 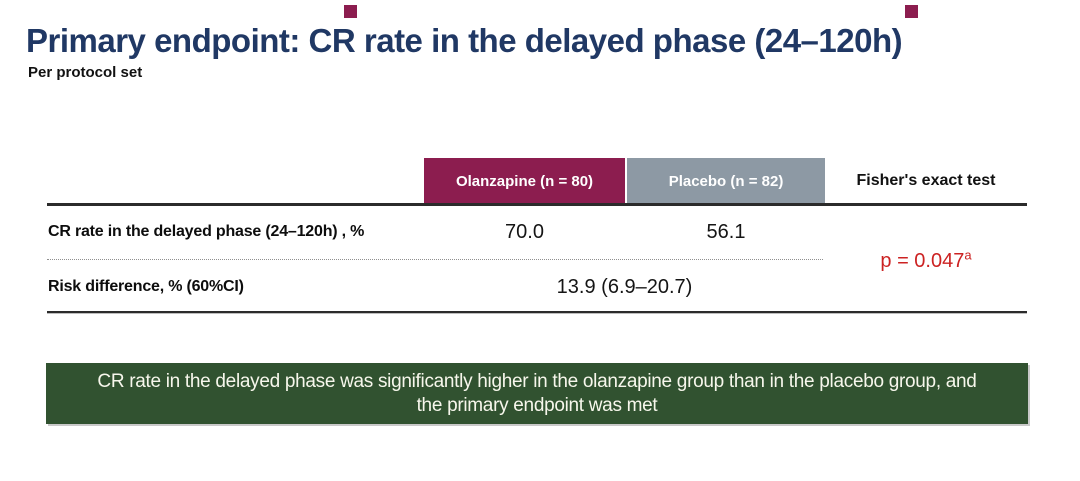 I want to click on column-header-olanzapine: Olanzapine (n = 80), so click(x=524, y=181).